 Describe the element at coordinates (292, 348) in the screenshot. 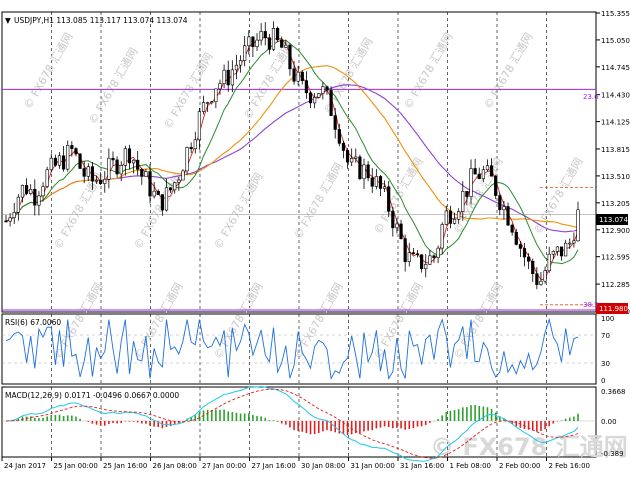

I see `rsi-line` at that location.